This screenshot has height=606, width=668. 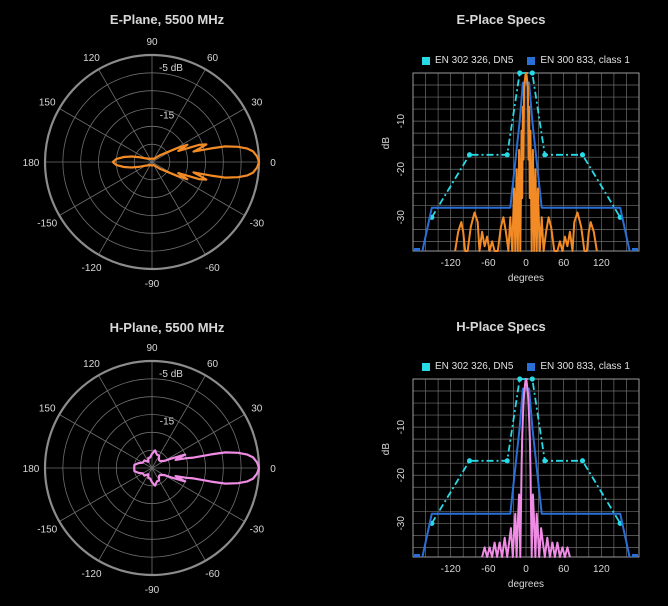 What do you see at coordinates (91, 364) in the screenshot?
I see `angle-tick-label: 120` at bounding box center [91, 364].